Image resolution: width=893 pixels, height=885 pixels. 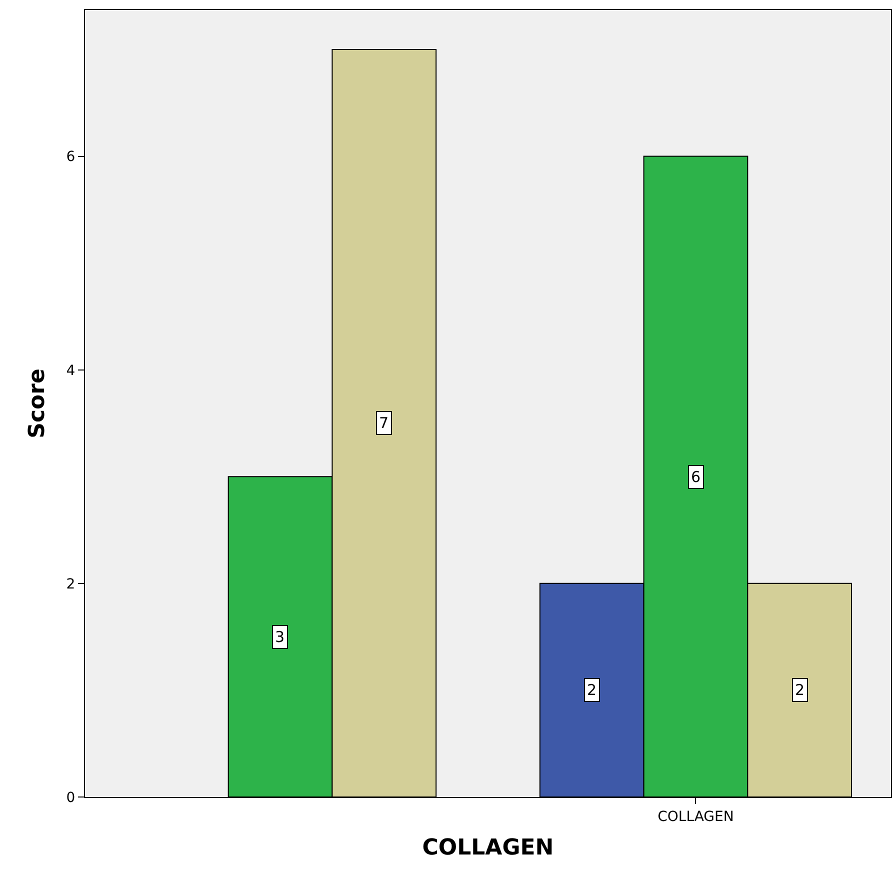 I want to click on data-label: 6, so click(x=696, y=477).